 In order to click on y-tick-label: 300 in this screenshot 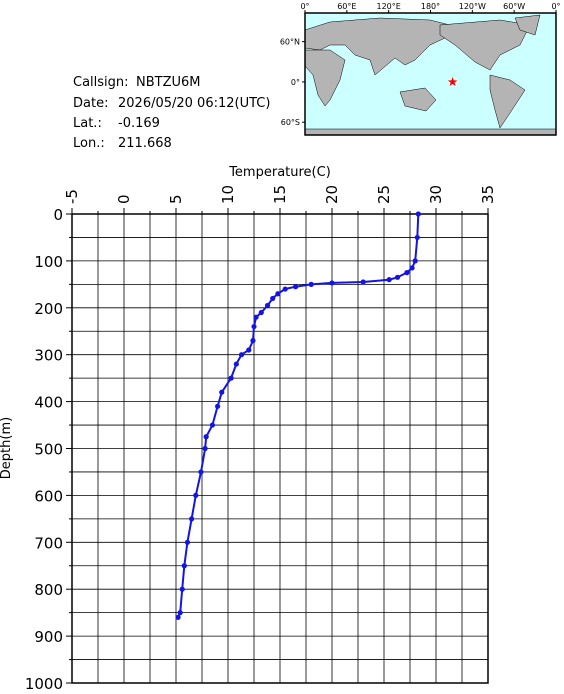, I will do `click(48, 356)`.